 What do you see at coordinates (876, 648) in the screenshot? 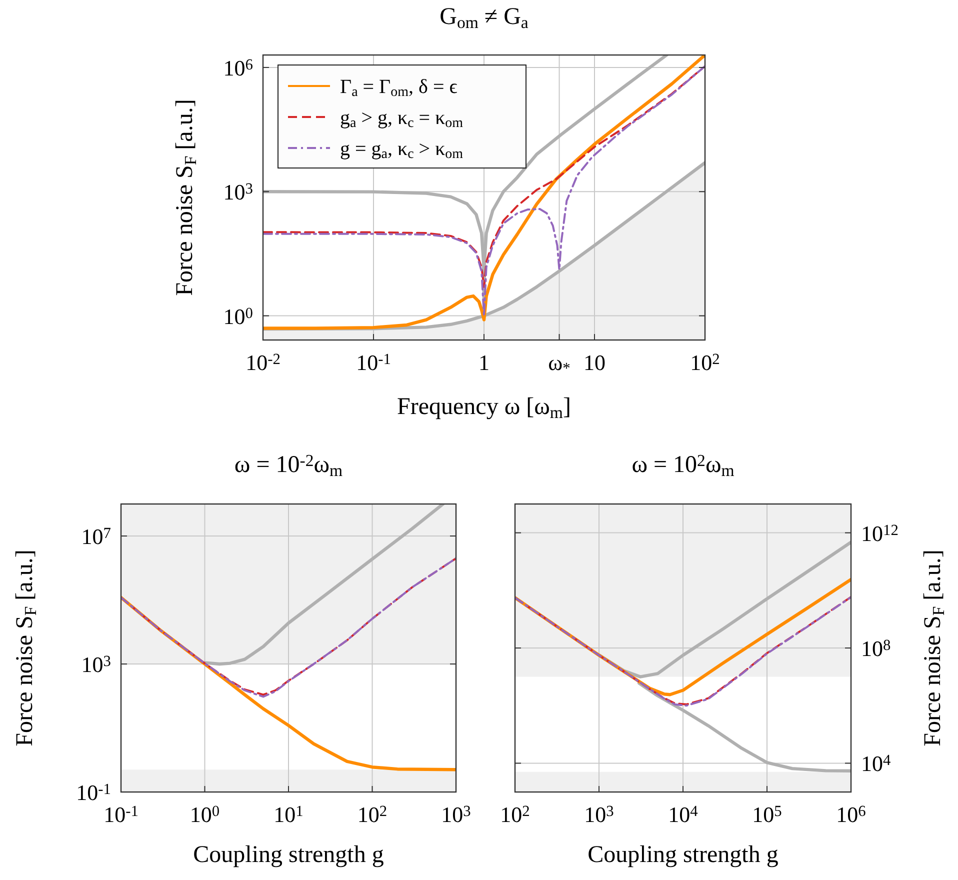
I see `y-tick-label: 10$^{8}$` at bounding box center [876, 648].